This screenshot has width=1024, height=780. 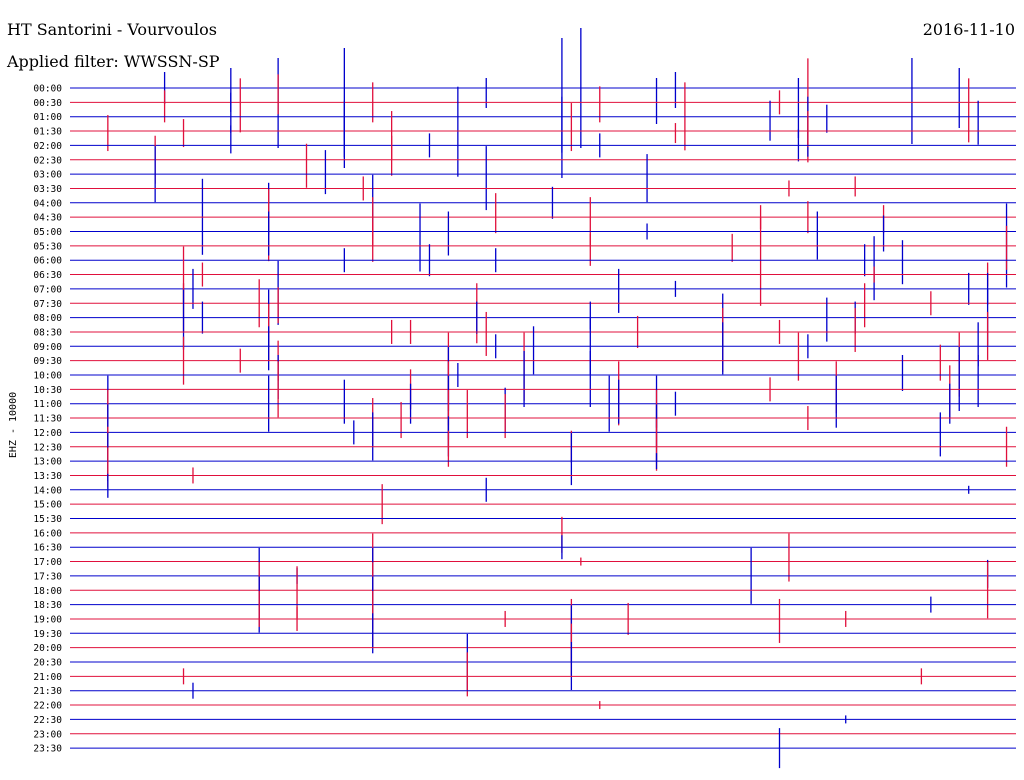 I want to click on row-time-label: 00:30, so click(x=47, y=103).